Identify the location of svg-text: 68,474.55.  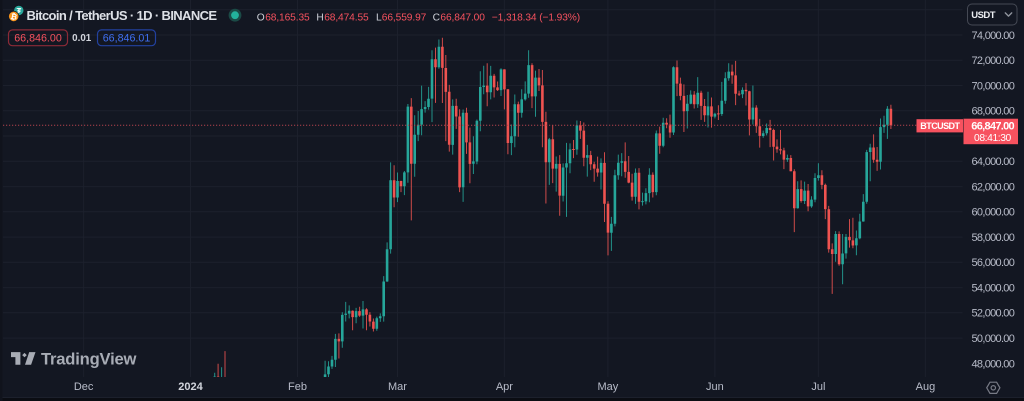
(346, 17).